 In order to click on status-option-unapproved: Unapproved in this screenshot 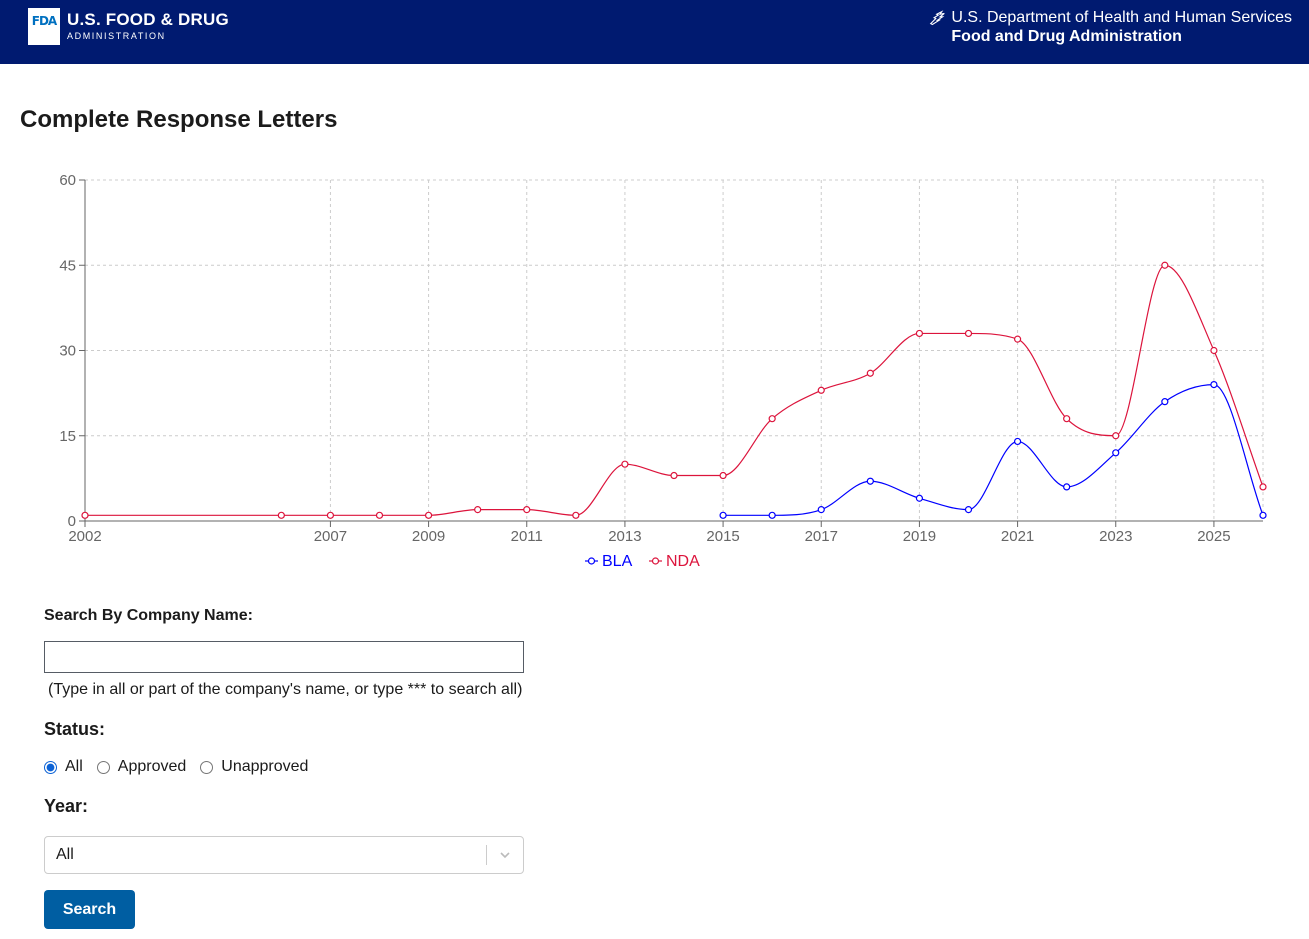, I will do `click(254, 767)`.